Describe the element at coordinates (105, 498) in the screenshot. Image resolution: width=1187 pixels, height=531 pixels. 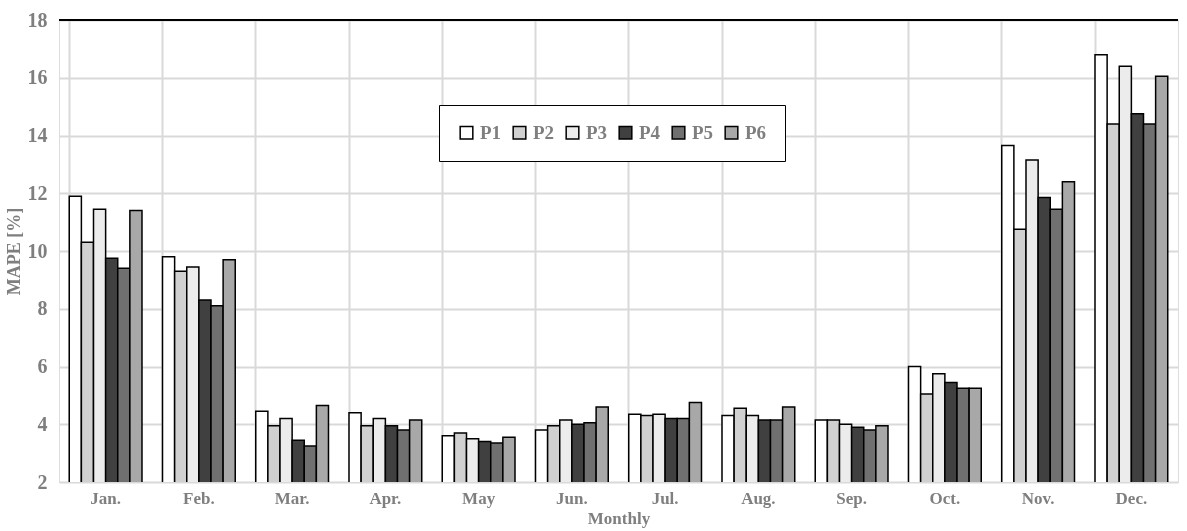
I see `x-tick-label: Jan.` at that location.